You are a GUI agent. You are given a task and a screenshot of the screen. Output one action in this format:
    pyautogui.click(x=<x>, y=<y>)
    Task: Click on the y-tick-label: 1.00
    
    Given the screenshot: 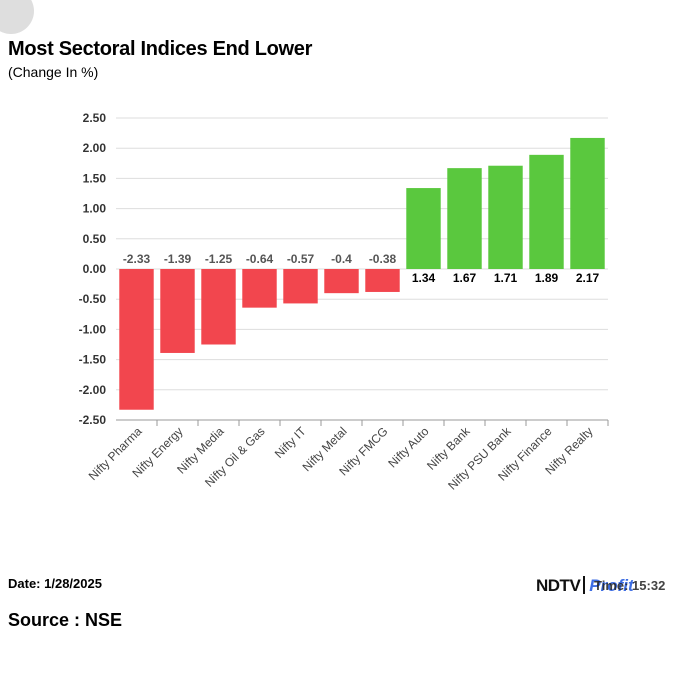 What is the action you would take?
    pyautogui.click(x=95, y=209)
    